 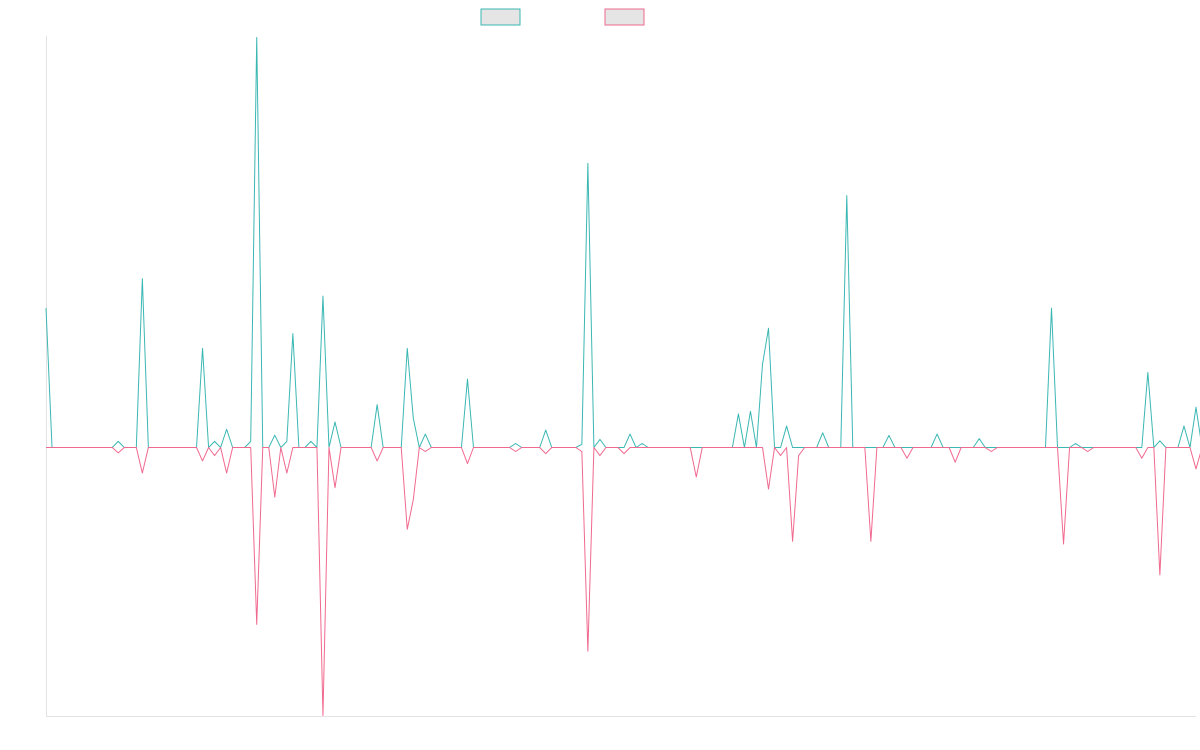 I want to click on legend, so click(x=562, y=17).